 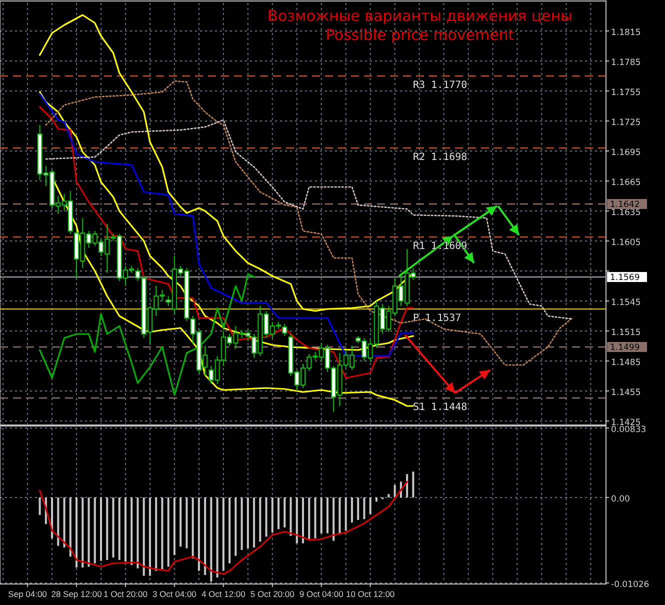 What do you see at coordinates (625, 347) in the screenshot?
I see `ref-line-label: 1.1499` at bounding box center [625, 347].